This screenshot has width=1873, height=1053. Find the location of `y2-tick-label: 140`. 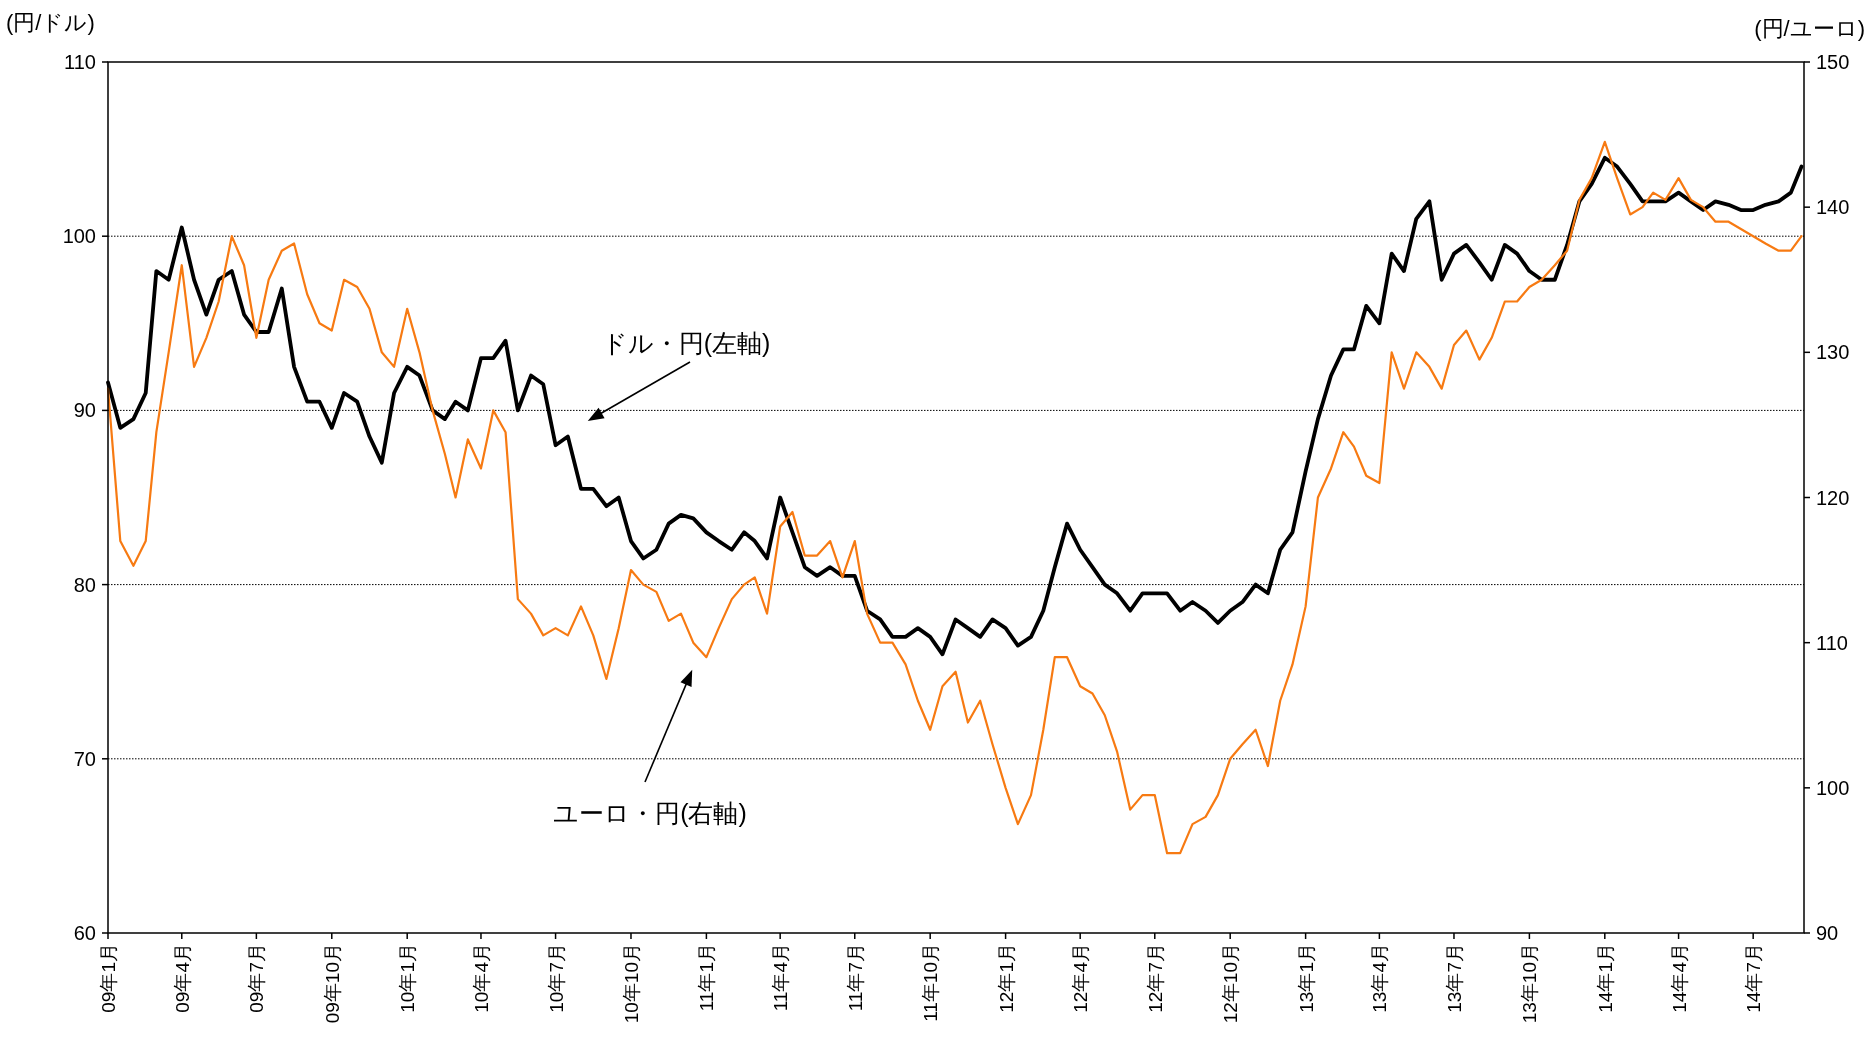

y2-tick-label: 140 is located at coordinates (1833, 207).